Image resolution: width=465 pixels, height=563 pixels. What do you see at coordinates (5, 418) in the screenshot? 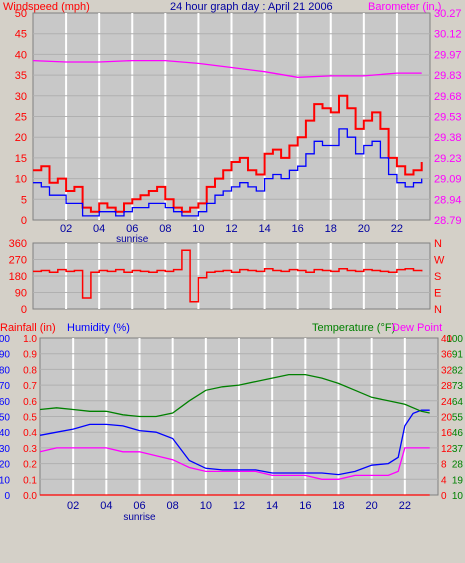
I see `humidity-tick: 50` at bounding box center [5, 418].